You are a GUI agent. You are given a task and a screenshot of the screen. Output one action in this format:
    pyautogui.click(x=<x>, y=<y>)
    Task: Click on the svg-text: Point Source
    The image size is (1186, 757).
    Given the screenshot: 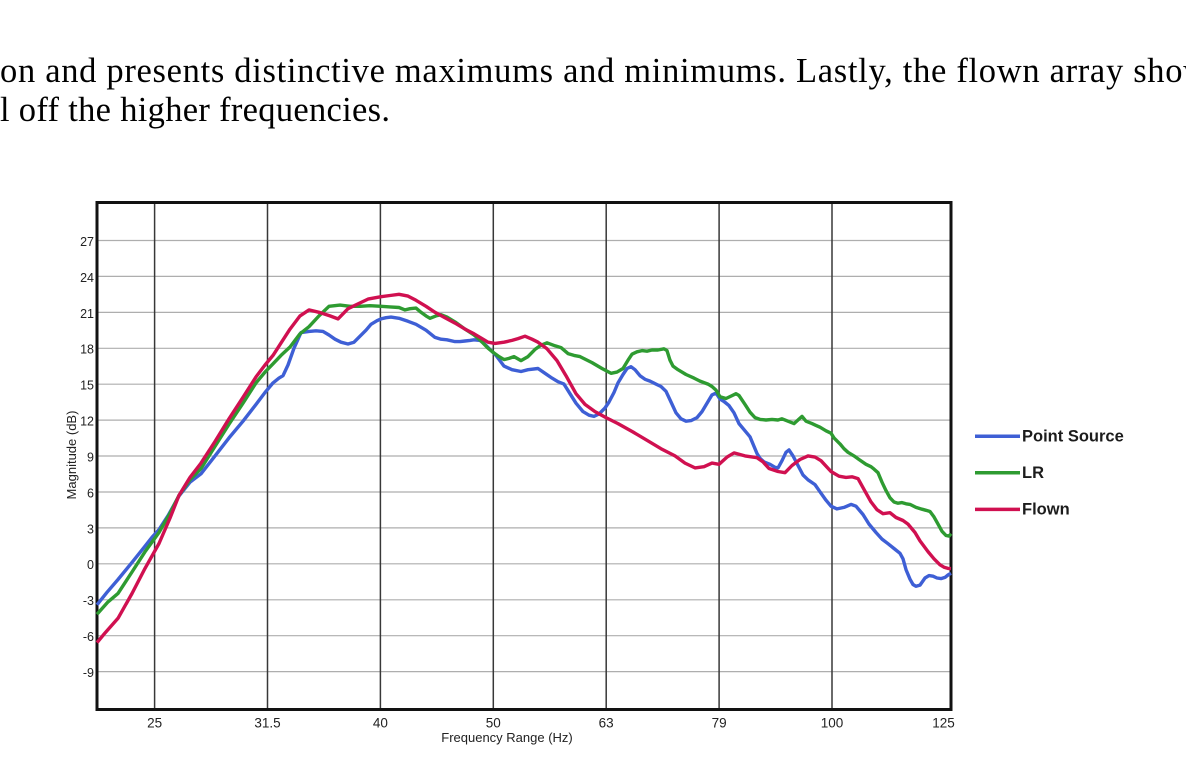 What is the action you would take?
    pyautogui.click(x=1073, y=437)
    